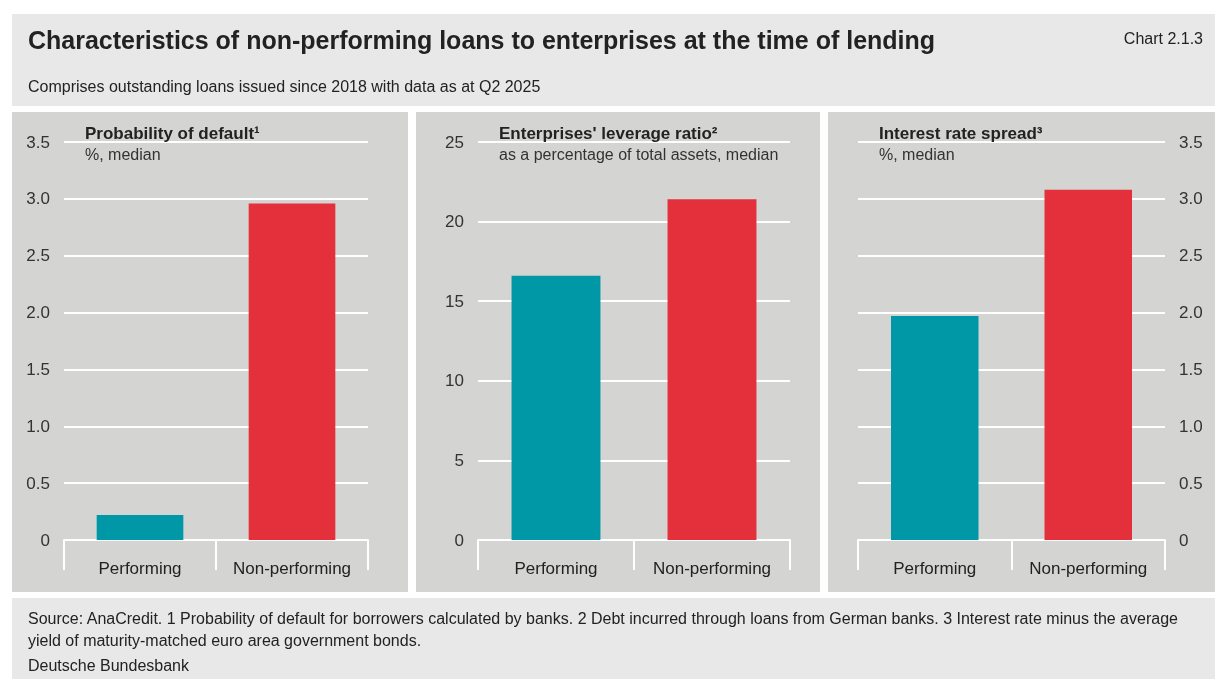 The height and width of the screenshot is (679, 1215). Describe the element at coordinates (459, 460) in the screenshot. I see `y-tick-label: 5` at that location.